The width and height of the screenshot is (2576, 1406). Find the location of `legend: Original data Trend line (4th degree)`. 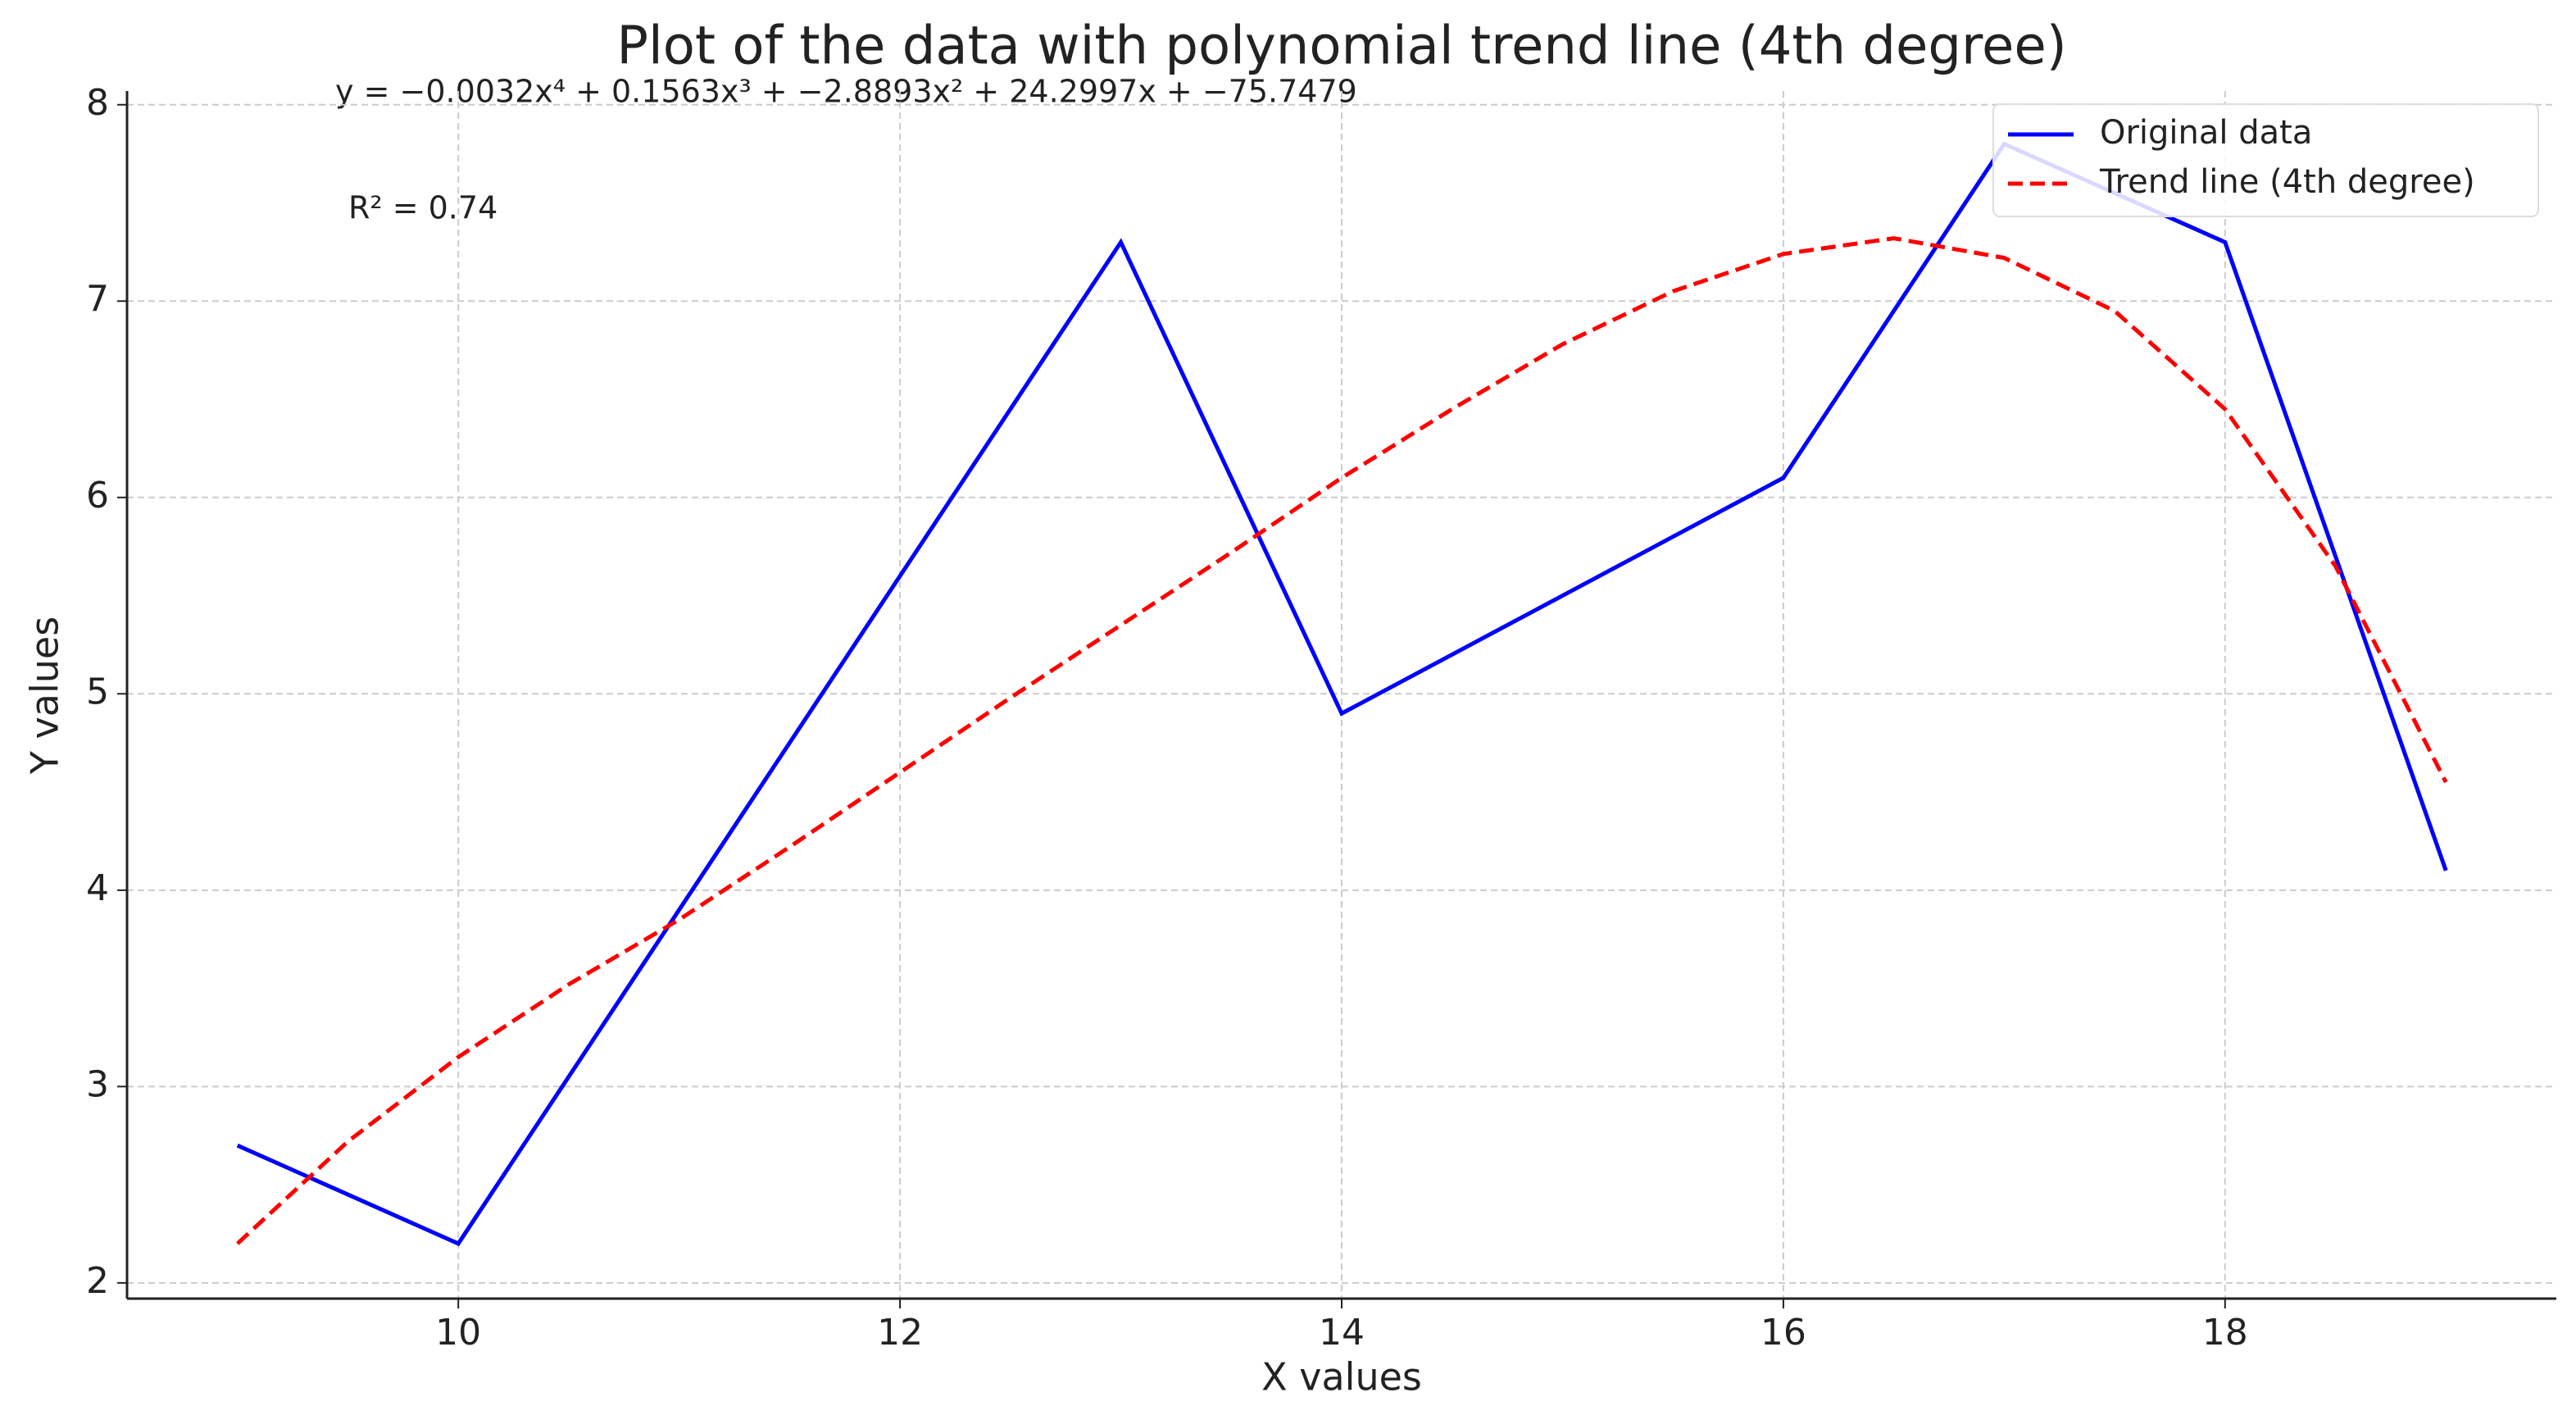

legend: Original data Trend line (4th degree) is located at coordinates (2265, 160).